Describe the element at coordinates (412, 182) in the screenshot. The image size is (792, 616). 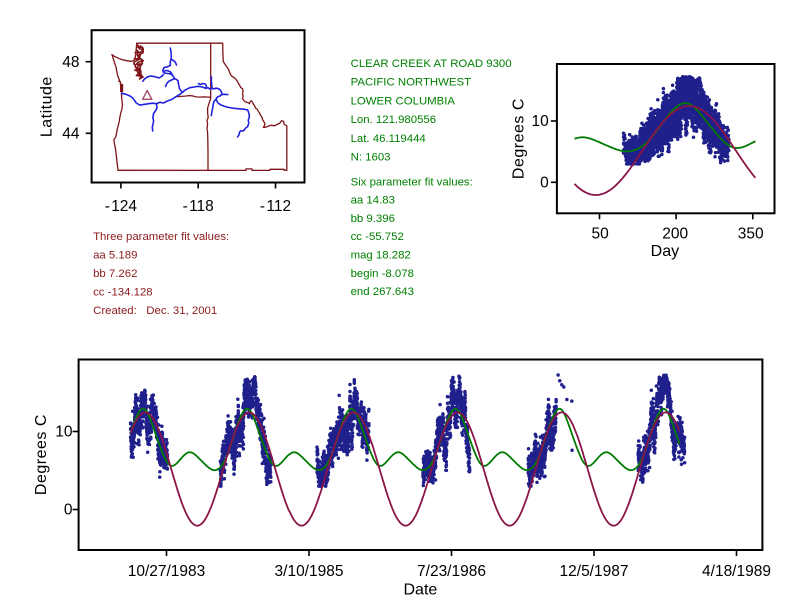
I see `svg-text: Six parameter fit values:` at that location.